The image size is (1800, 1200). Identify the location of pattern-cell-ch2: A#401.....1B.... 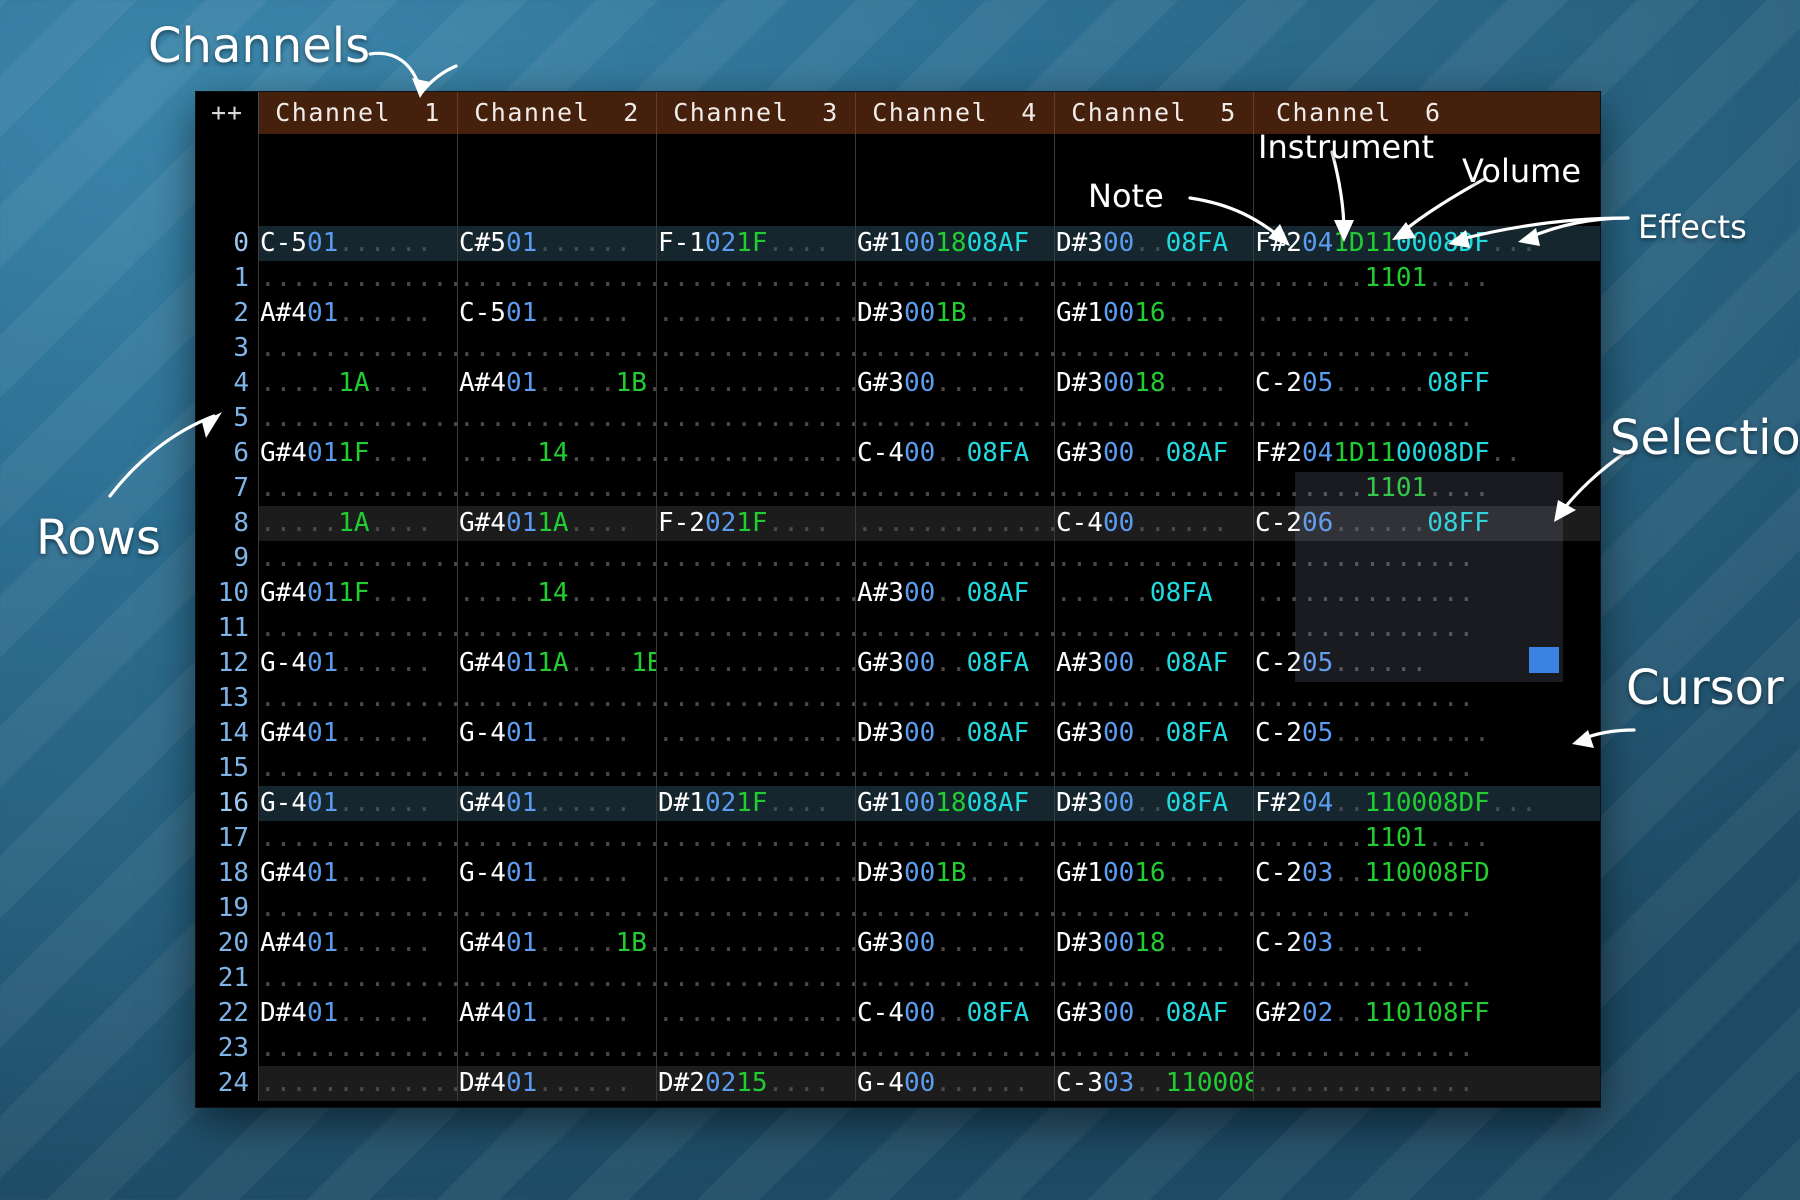
(557, 383).